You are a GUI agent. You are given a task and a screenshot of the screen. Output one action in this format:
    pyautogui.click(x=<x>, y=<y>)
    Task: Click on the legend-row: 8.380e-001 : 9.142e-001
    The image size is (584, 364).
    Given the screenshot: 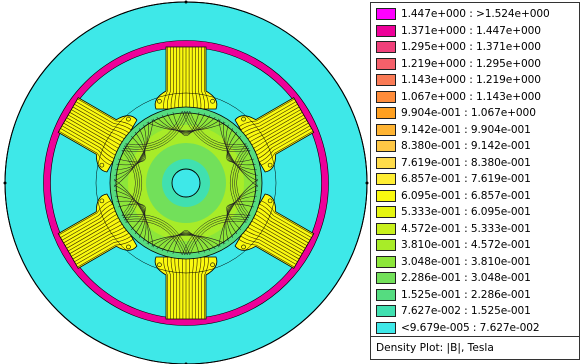 What is the action you would take?
    pyautogui.click(x=453, y=146)
    